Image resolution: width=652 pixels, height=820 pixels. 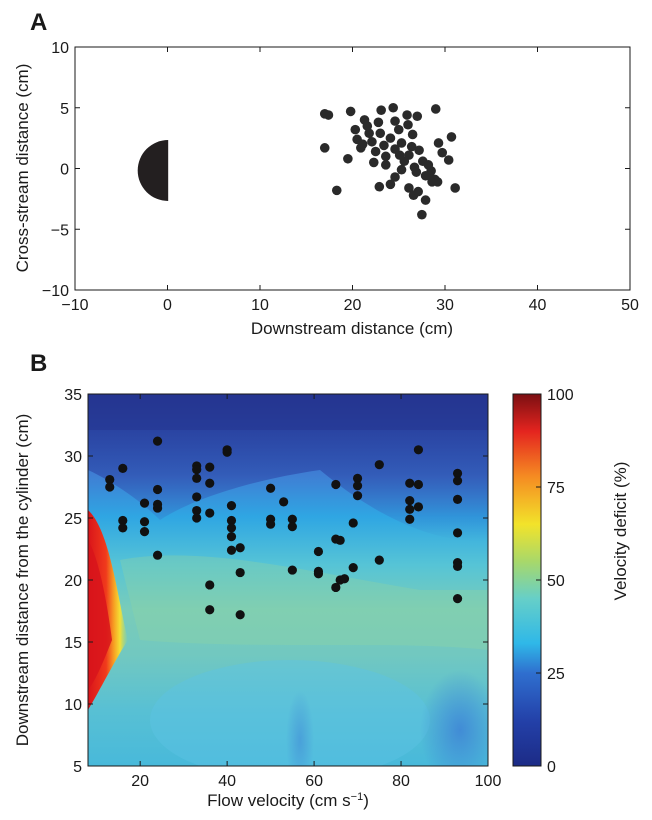 What do you see at coordinates (288, 800) in the screenshot?
I see `panel-b-x-axis-label: Flow velocity (cm s−1)` at bounding box center [288, 800].